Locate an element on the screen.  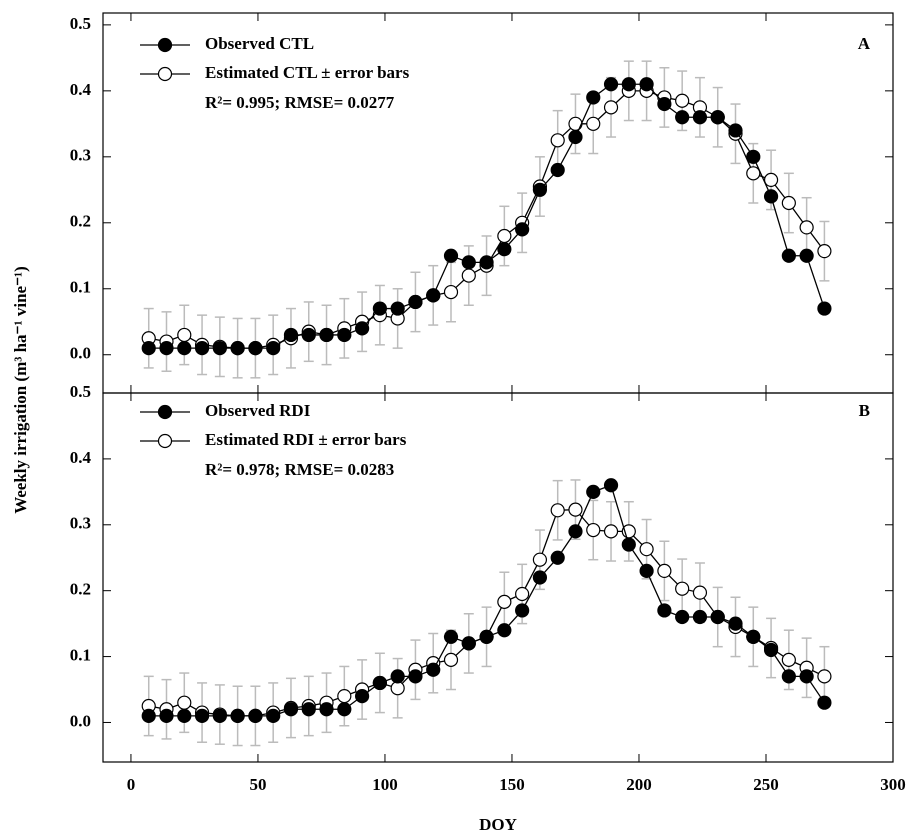
x-tick-label: 100 is located at coordinates (385, 784).